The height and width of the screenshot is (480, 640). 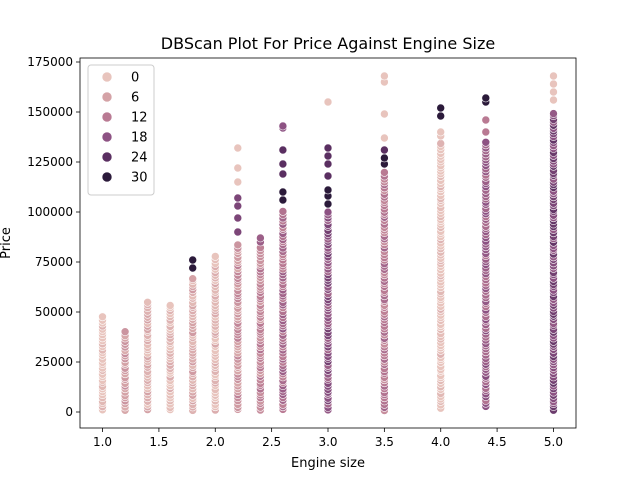 What do you see at coordinates (50, 62) in the screenshot?
I see `y-tick-label: 175000` at bounding box center [50, 62].